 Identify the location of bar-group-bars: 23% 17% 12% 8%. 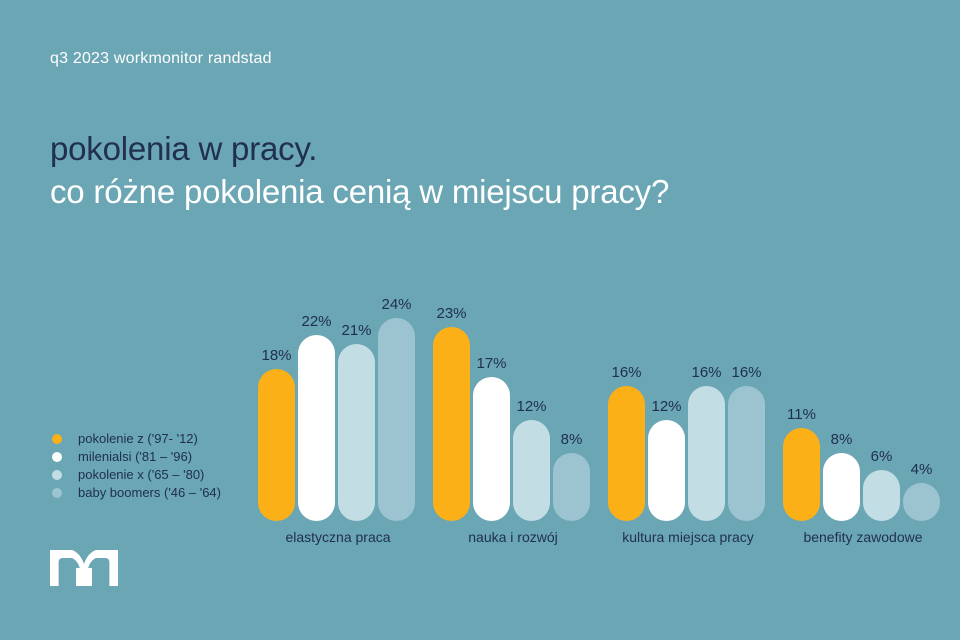
(511, 413).